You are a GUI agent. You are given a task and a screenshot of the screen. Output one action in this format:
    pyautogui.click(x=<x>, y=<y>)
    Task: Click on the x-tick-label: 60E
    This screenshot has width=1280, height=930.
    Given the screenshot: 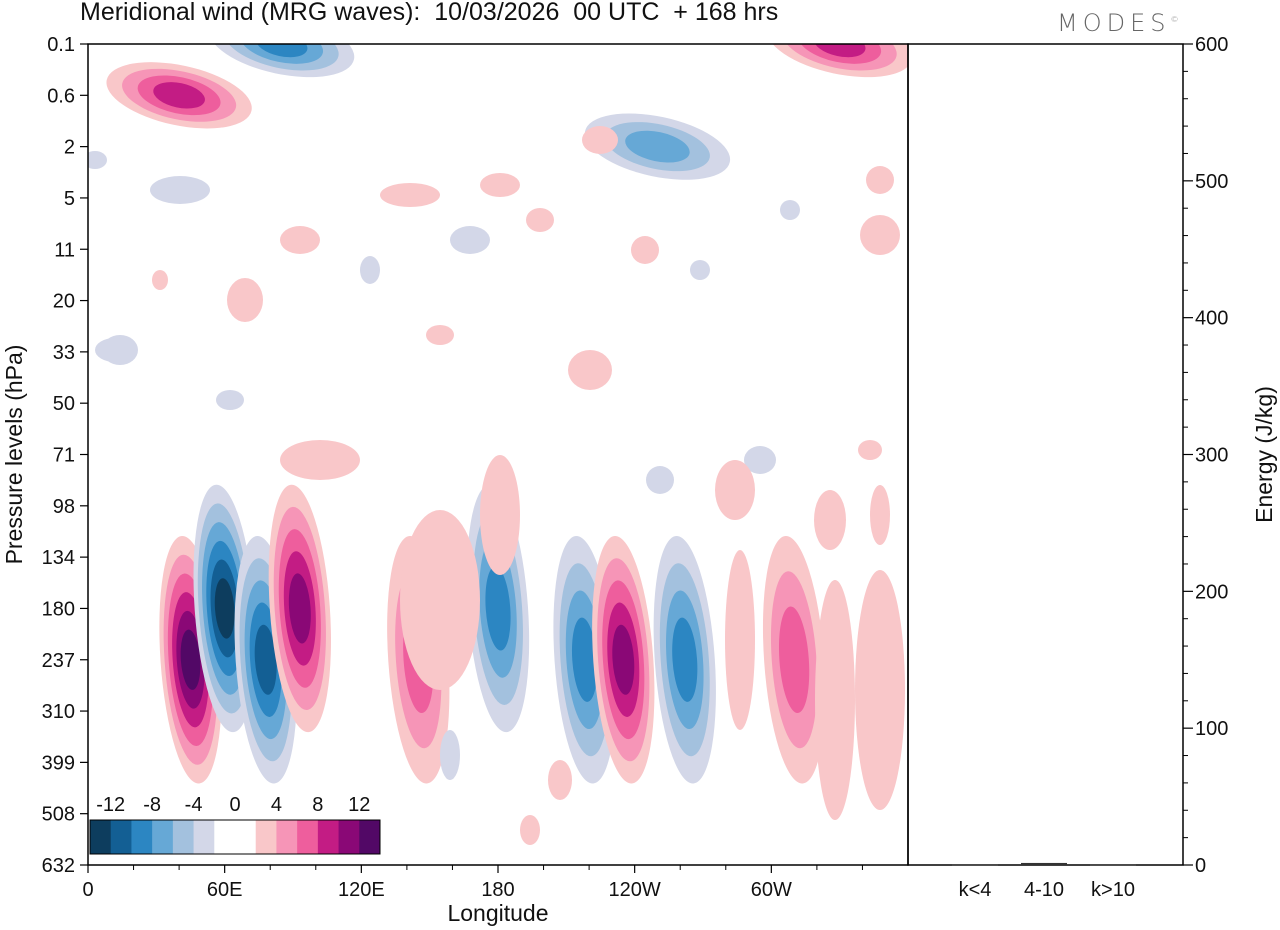 What is the action you would take?
    pyautogui.click(x=225, y=890)
    